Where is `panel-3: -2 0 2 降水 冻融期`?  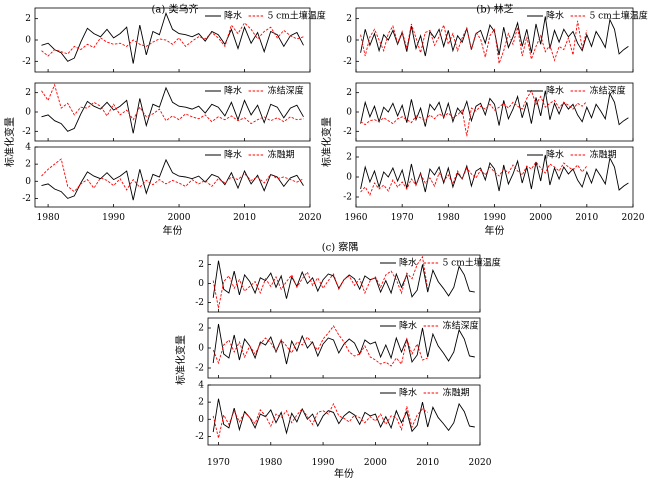 panel-3: -2 0 2 降水 冻融期 is located at coordinates (488, 177).